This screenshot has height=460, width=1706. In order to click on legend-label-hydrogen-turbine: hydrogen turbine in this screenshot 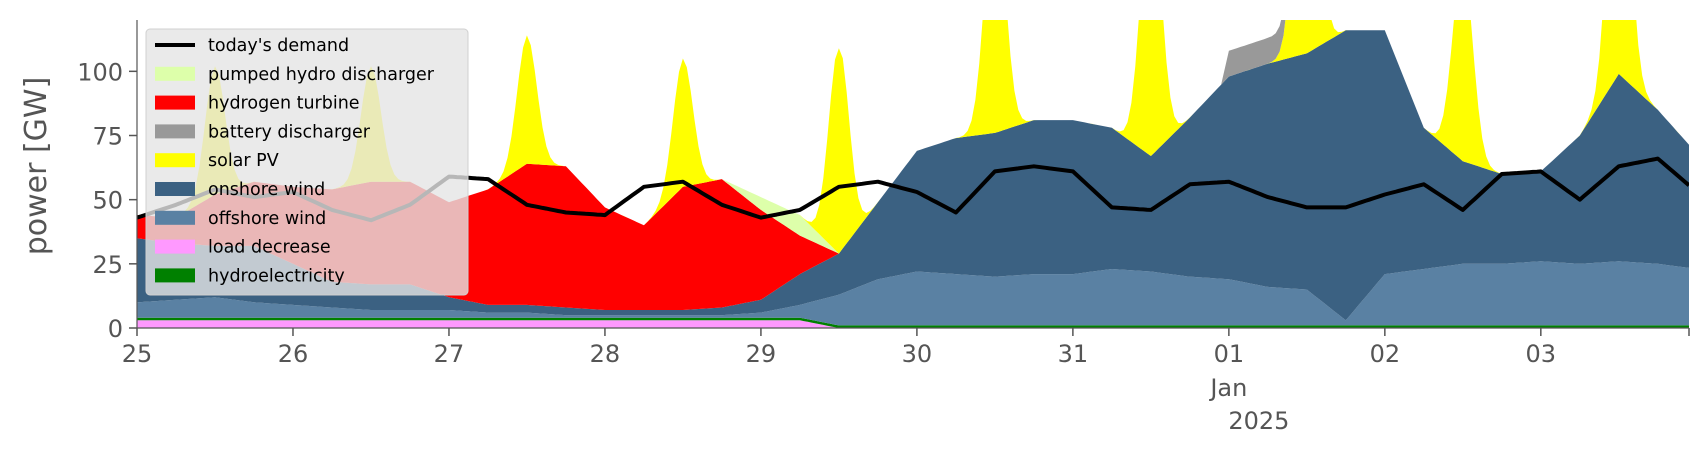, I will do `click(284, 104)`.